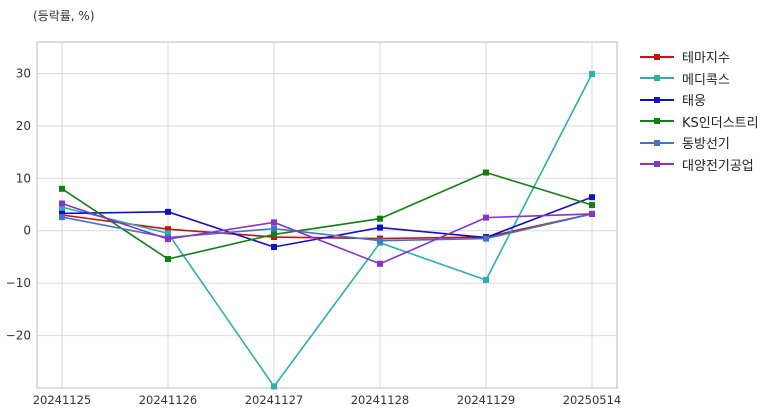 The image size is (781, 416). What do you see at coordinates (706, 59) in the screenshot?
I see `legend-label: 테마지수` at bounding box center [706, 59].